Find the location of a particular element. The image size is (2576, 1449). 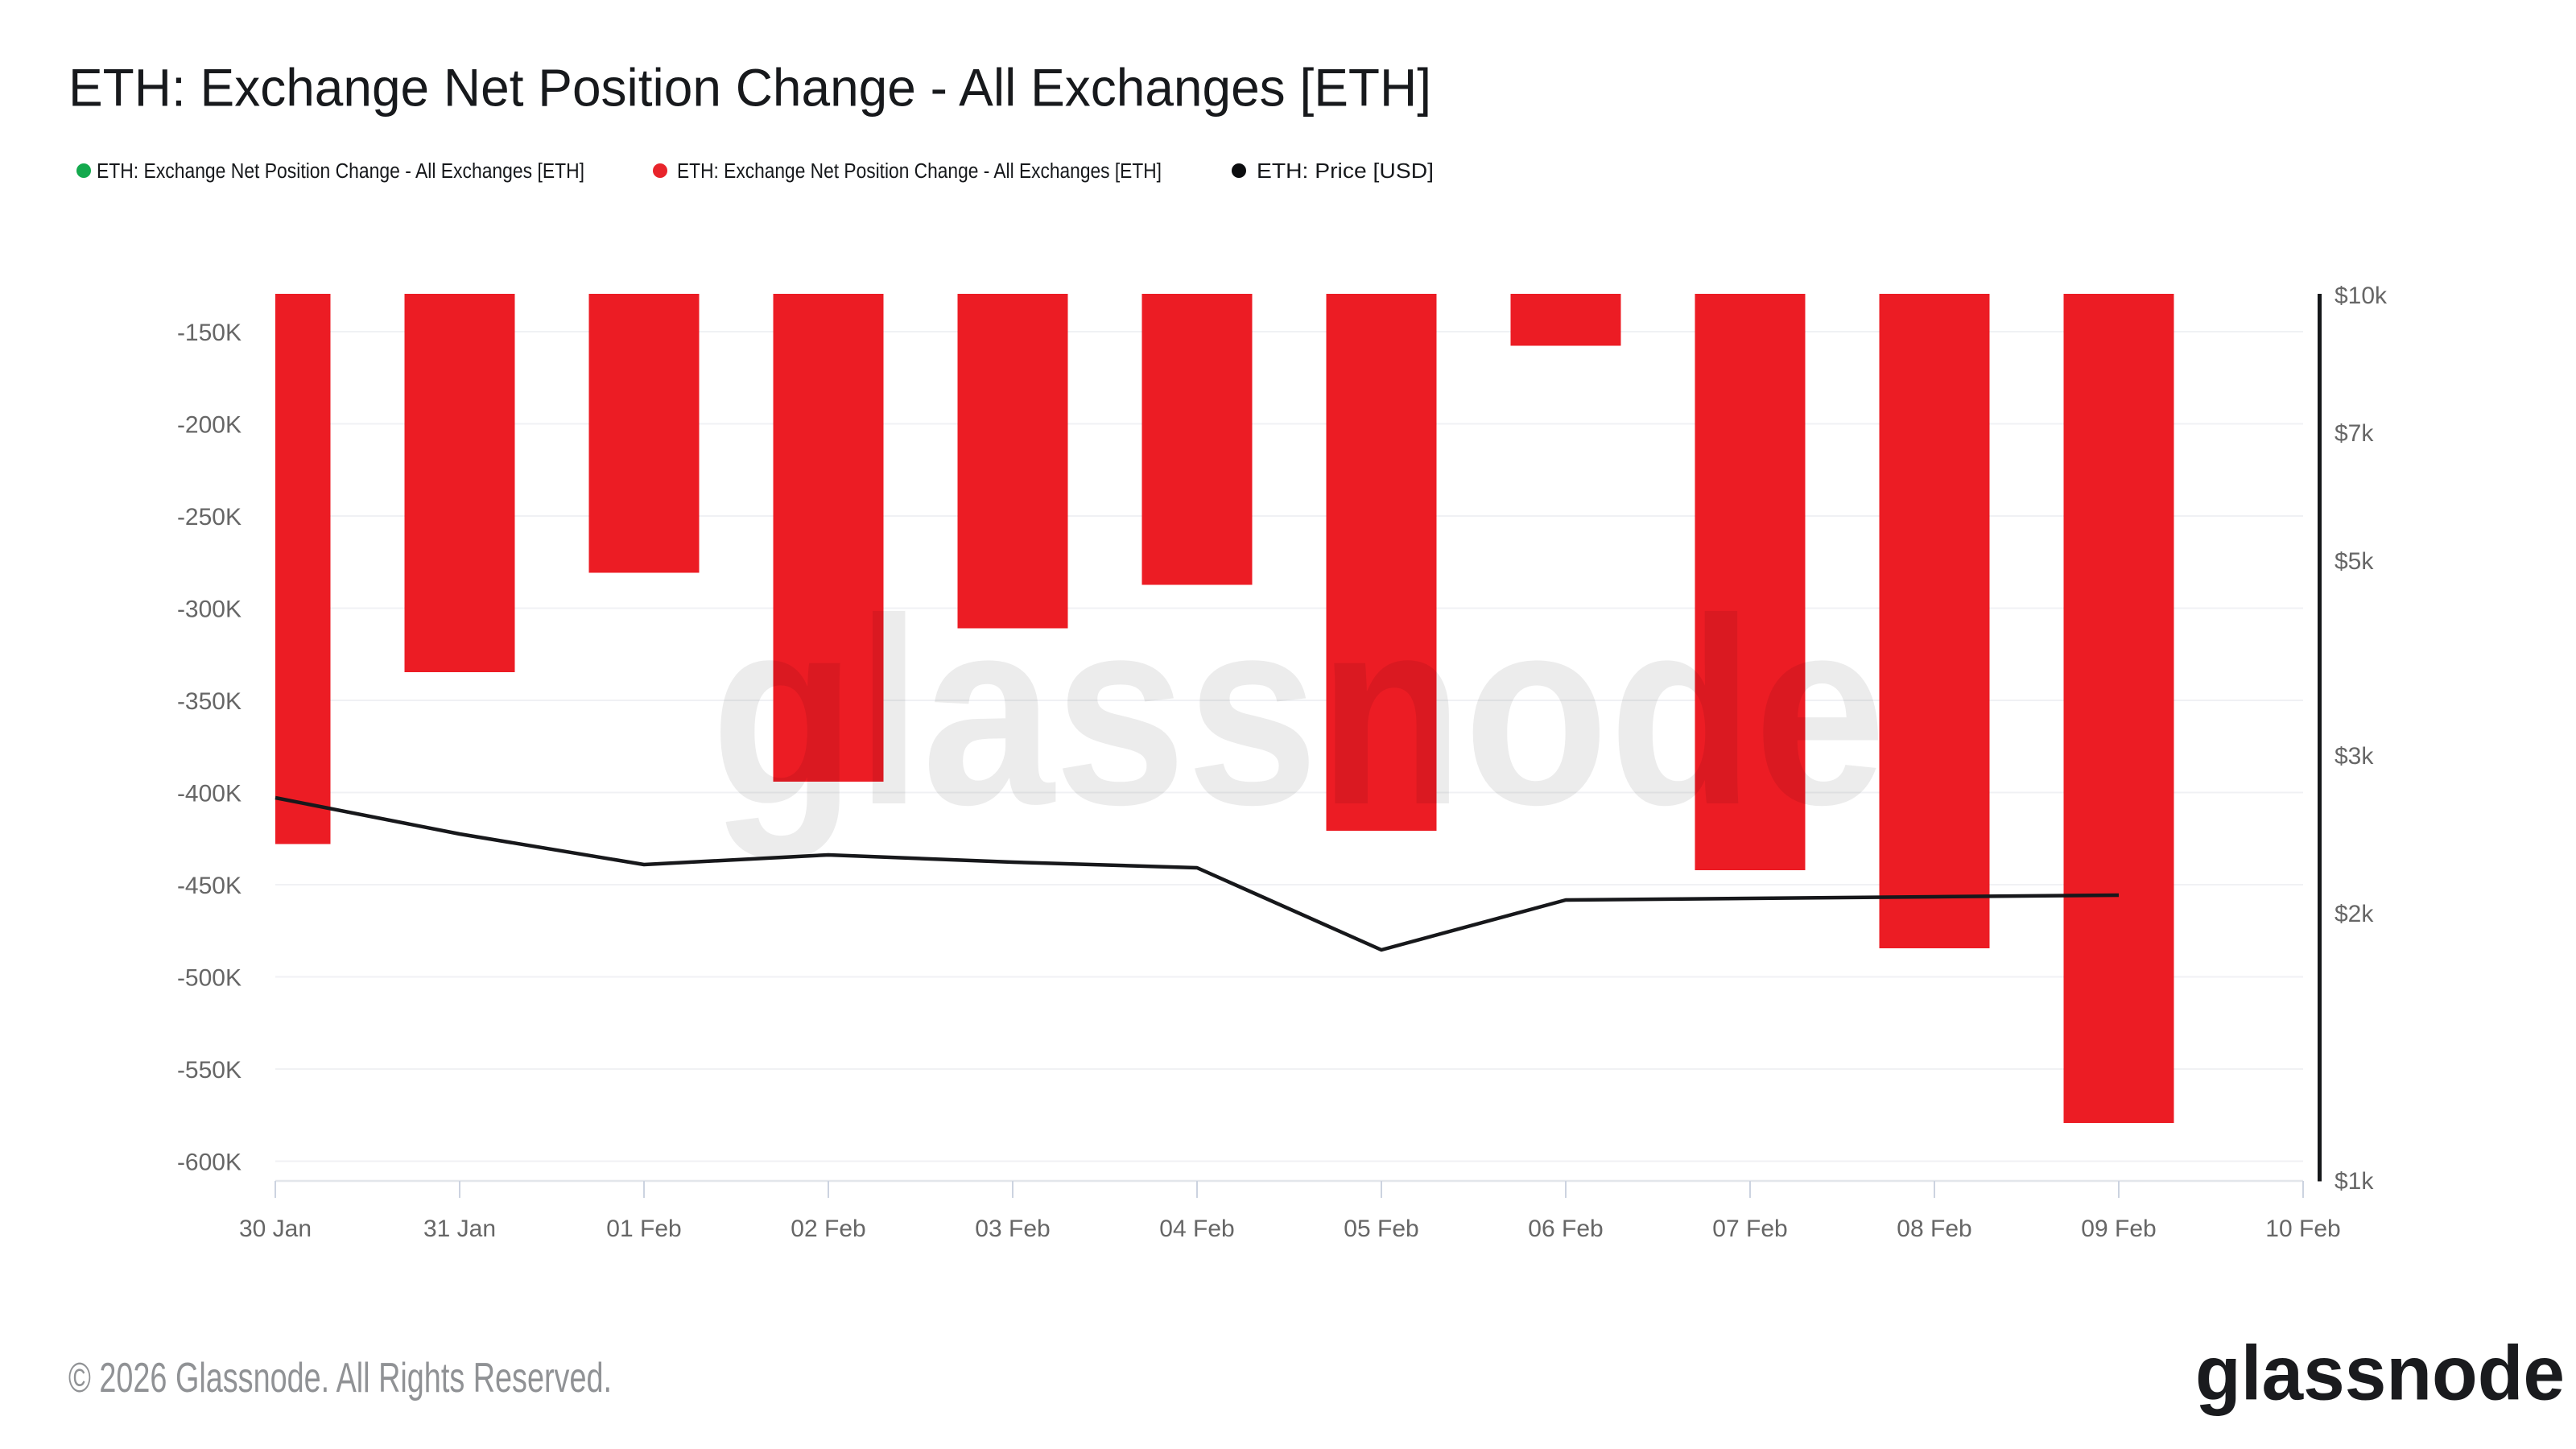

svg-text: 01 Feb is located at coordinates (643, 1229).